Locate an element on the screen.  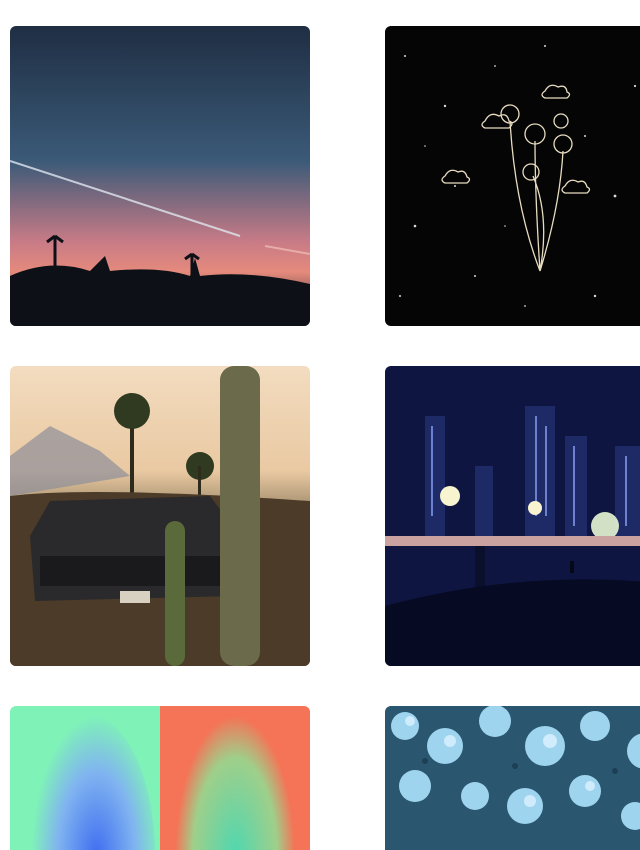
city-night-image is located at coordinates (512, 516).